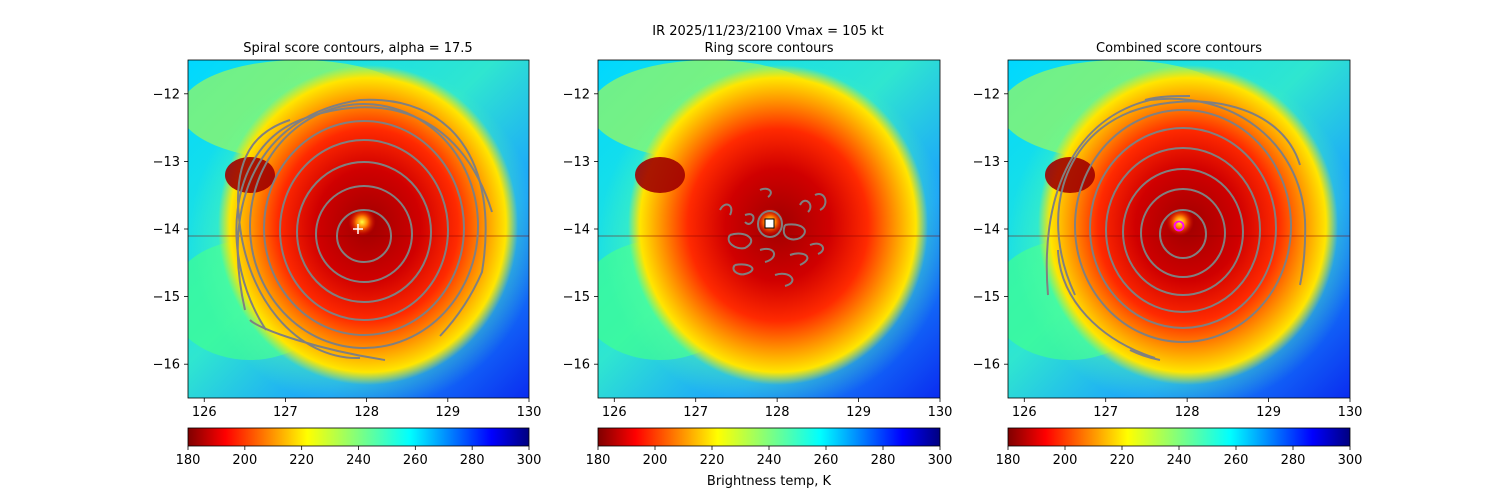 The image size is (1500, 500). Describe the element at coordinates (358, 229) in the screenshot. I see `center-marker-plus` at that location.